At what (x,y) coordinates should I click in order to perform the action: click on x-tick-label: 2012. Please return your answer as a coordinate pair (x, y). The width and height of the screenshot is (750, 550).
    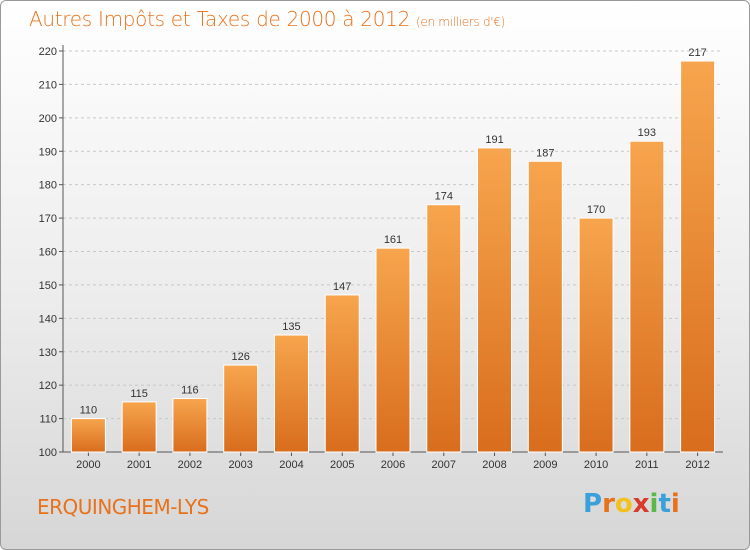
    Looking at the image, I should click on (697, 465).